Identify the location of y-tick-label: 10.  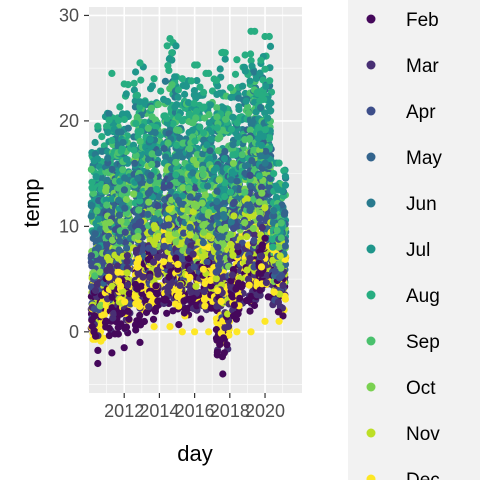
(69, 226).